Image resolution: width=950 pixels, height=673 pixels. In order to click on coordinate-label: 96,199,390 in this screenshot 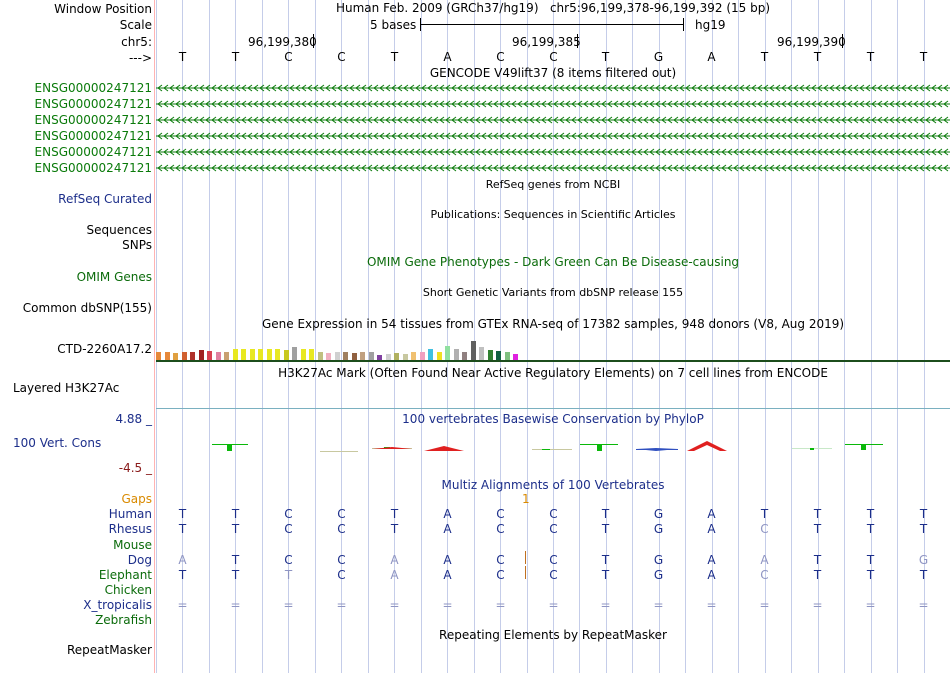, I will do `click(811, 42)`.